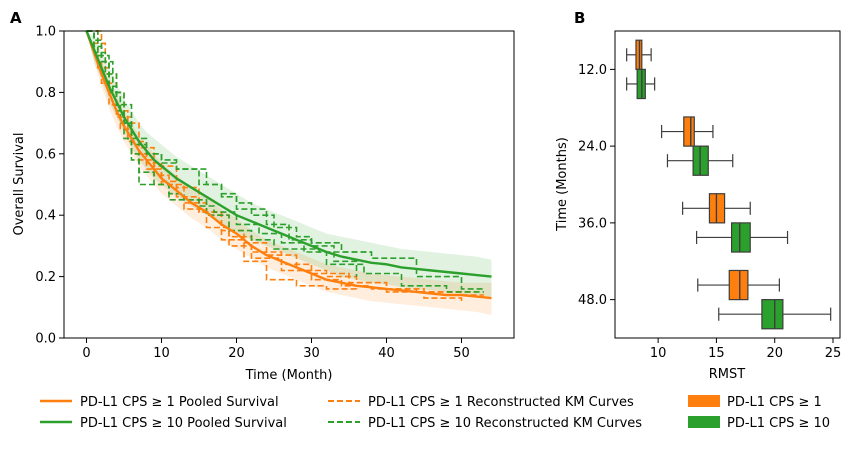 This screenshot has width=852, height=449. Describe the element at coordinates (289, 375) in the screenshot. I see `panel-a-x-label: Time (Month)` at that location.